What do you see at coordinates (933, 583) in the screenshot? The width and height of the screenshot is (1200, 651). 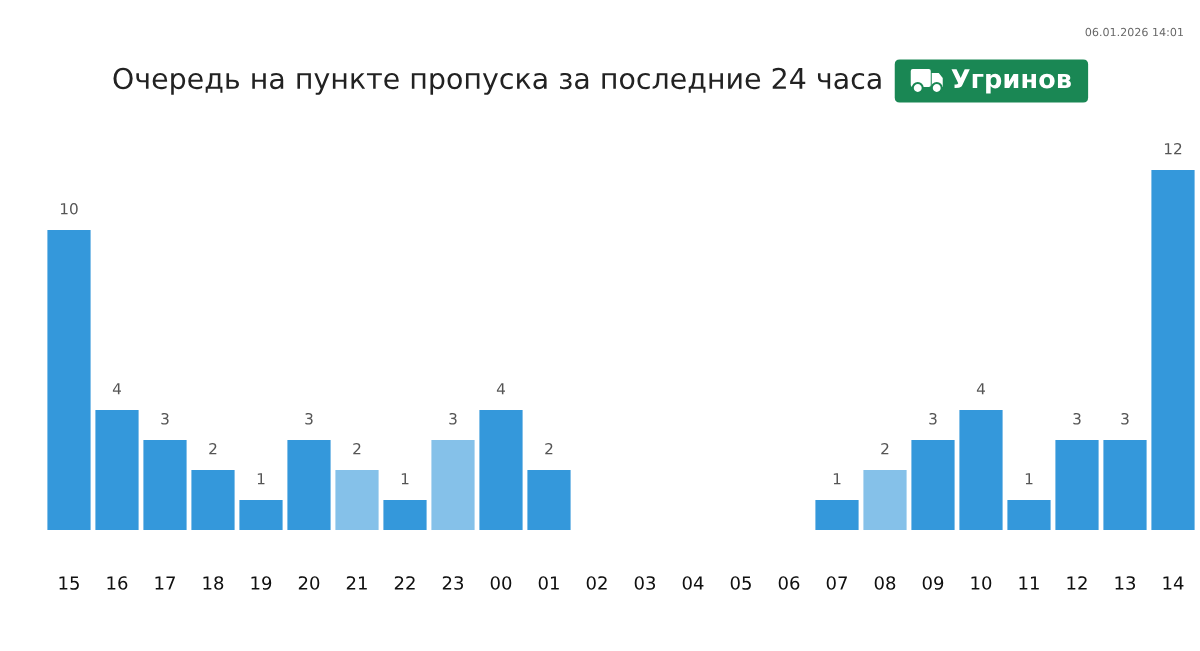 I see `x-tick-label: 09` at bounding box center [933, 583].